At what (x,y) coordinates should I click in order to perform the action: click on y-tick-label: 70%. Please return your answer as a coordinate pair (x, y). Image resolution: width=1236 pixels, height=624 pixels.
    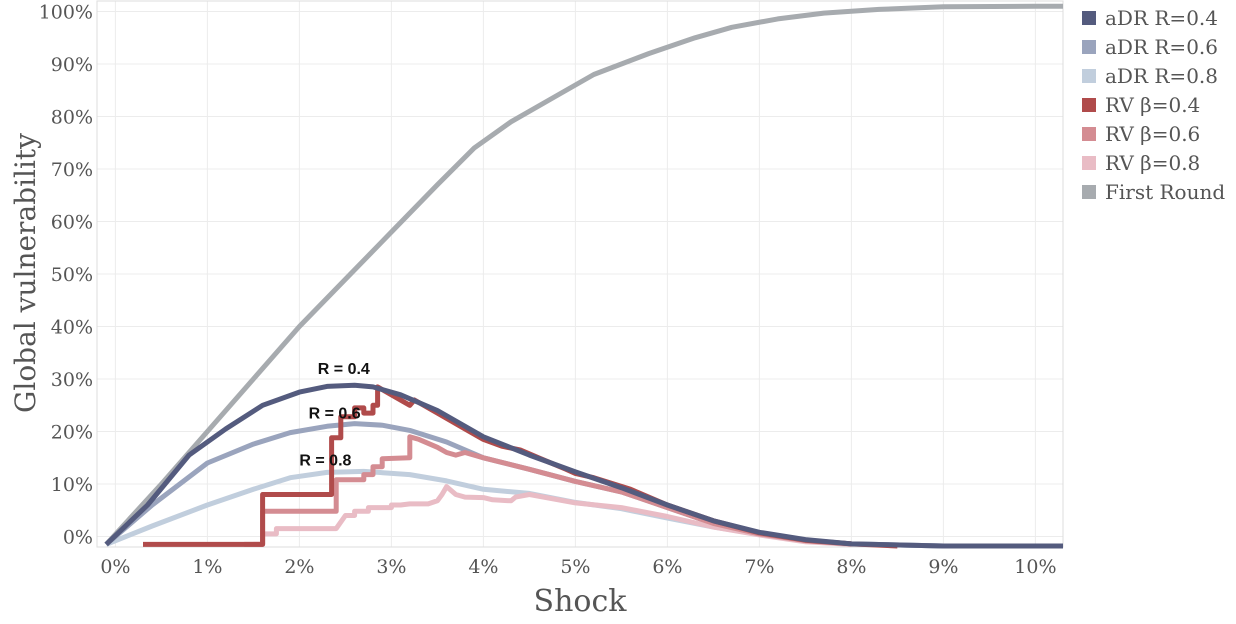
    Looking at the image, I should click on (72, 170).